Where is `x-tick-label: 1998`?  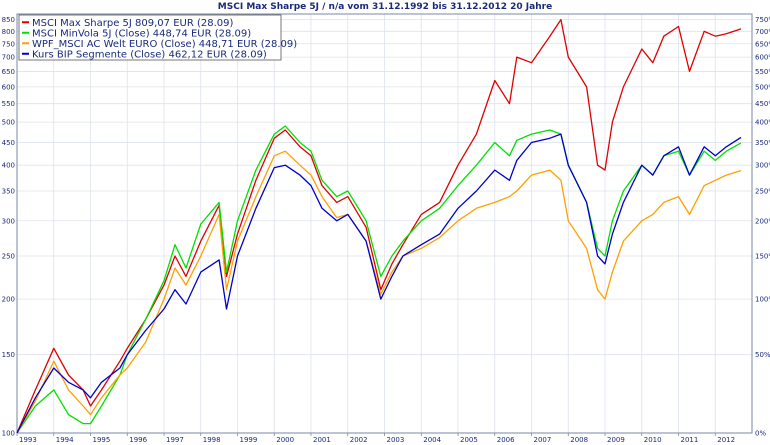
x-tick-label: 1998 is located at coordinates (212, 440).